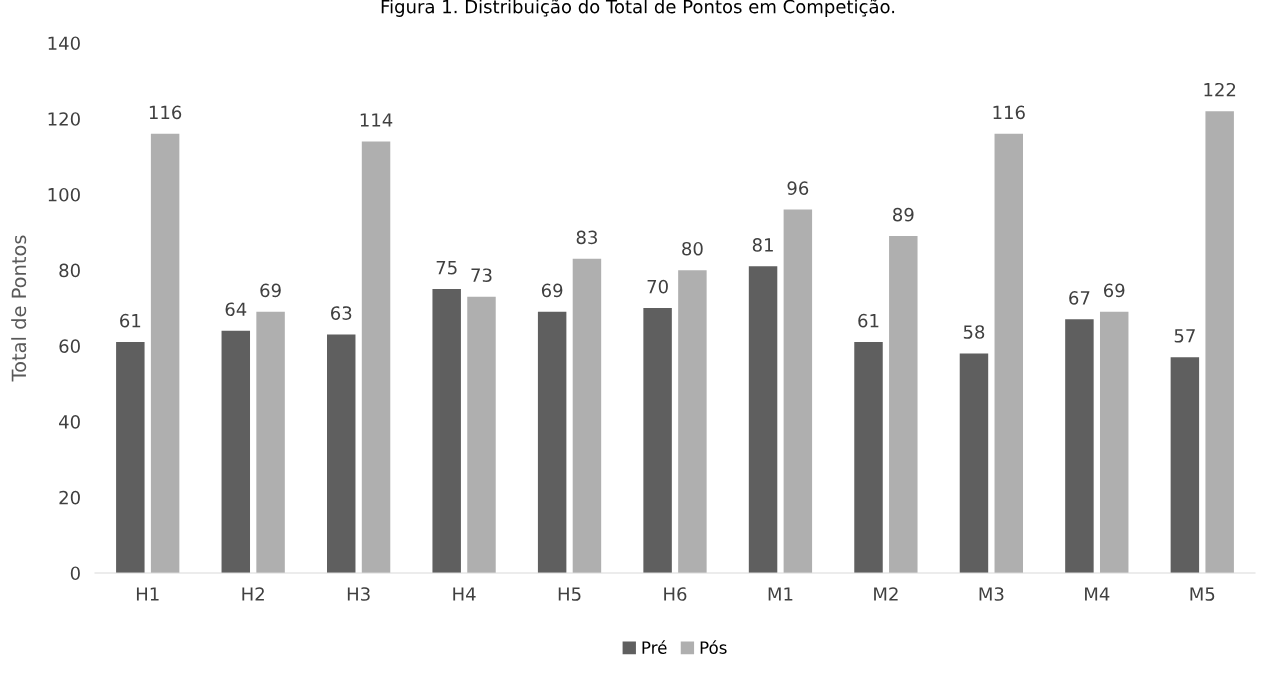 This screenshot has height=686, width=1276. I want to click on y-tick-label: 140, so click(64, 43).